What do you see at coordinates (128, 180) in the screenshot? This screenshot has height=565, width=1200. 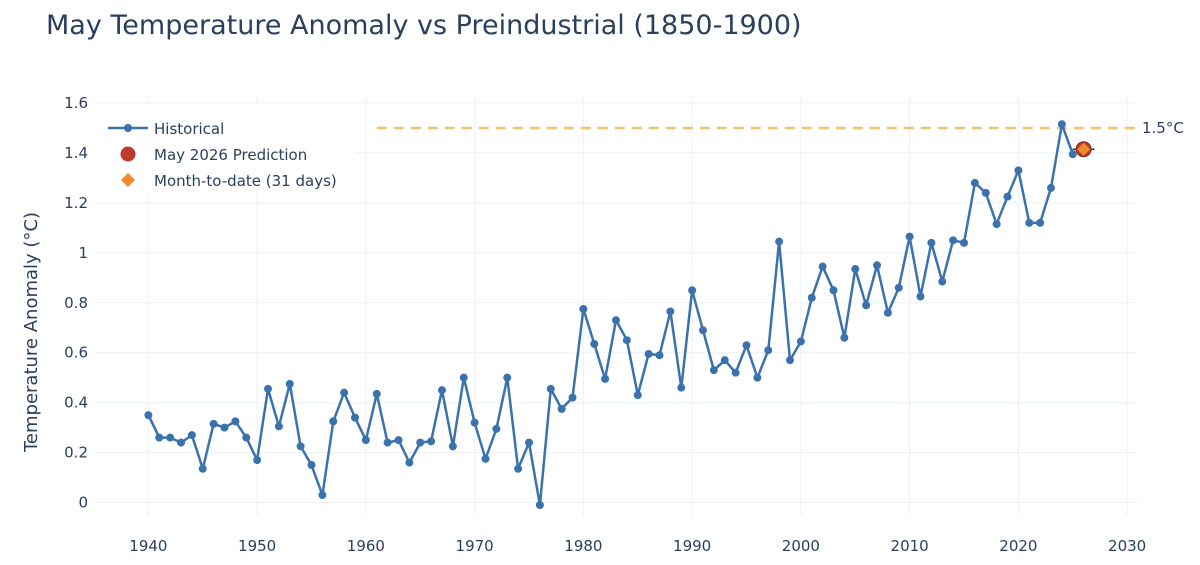 I see `legend-month-to-date-marker` at bounding box center [128, 180].